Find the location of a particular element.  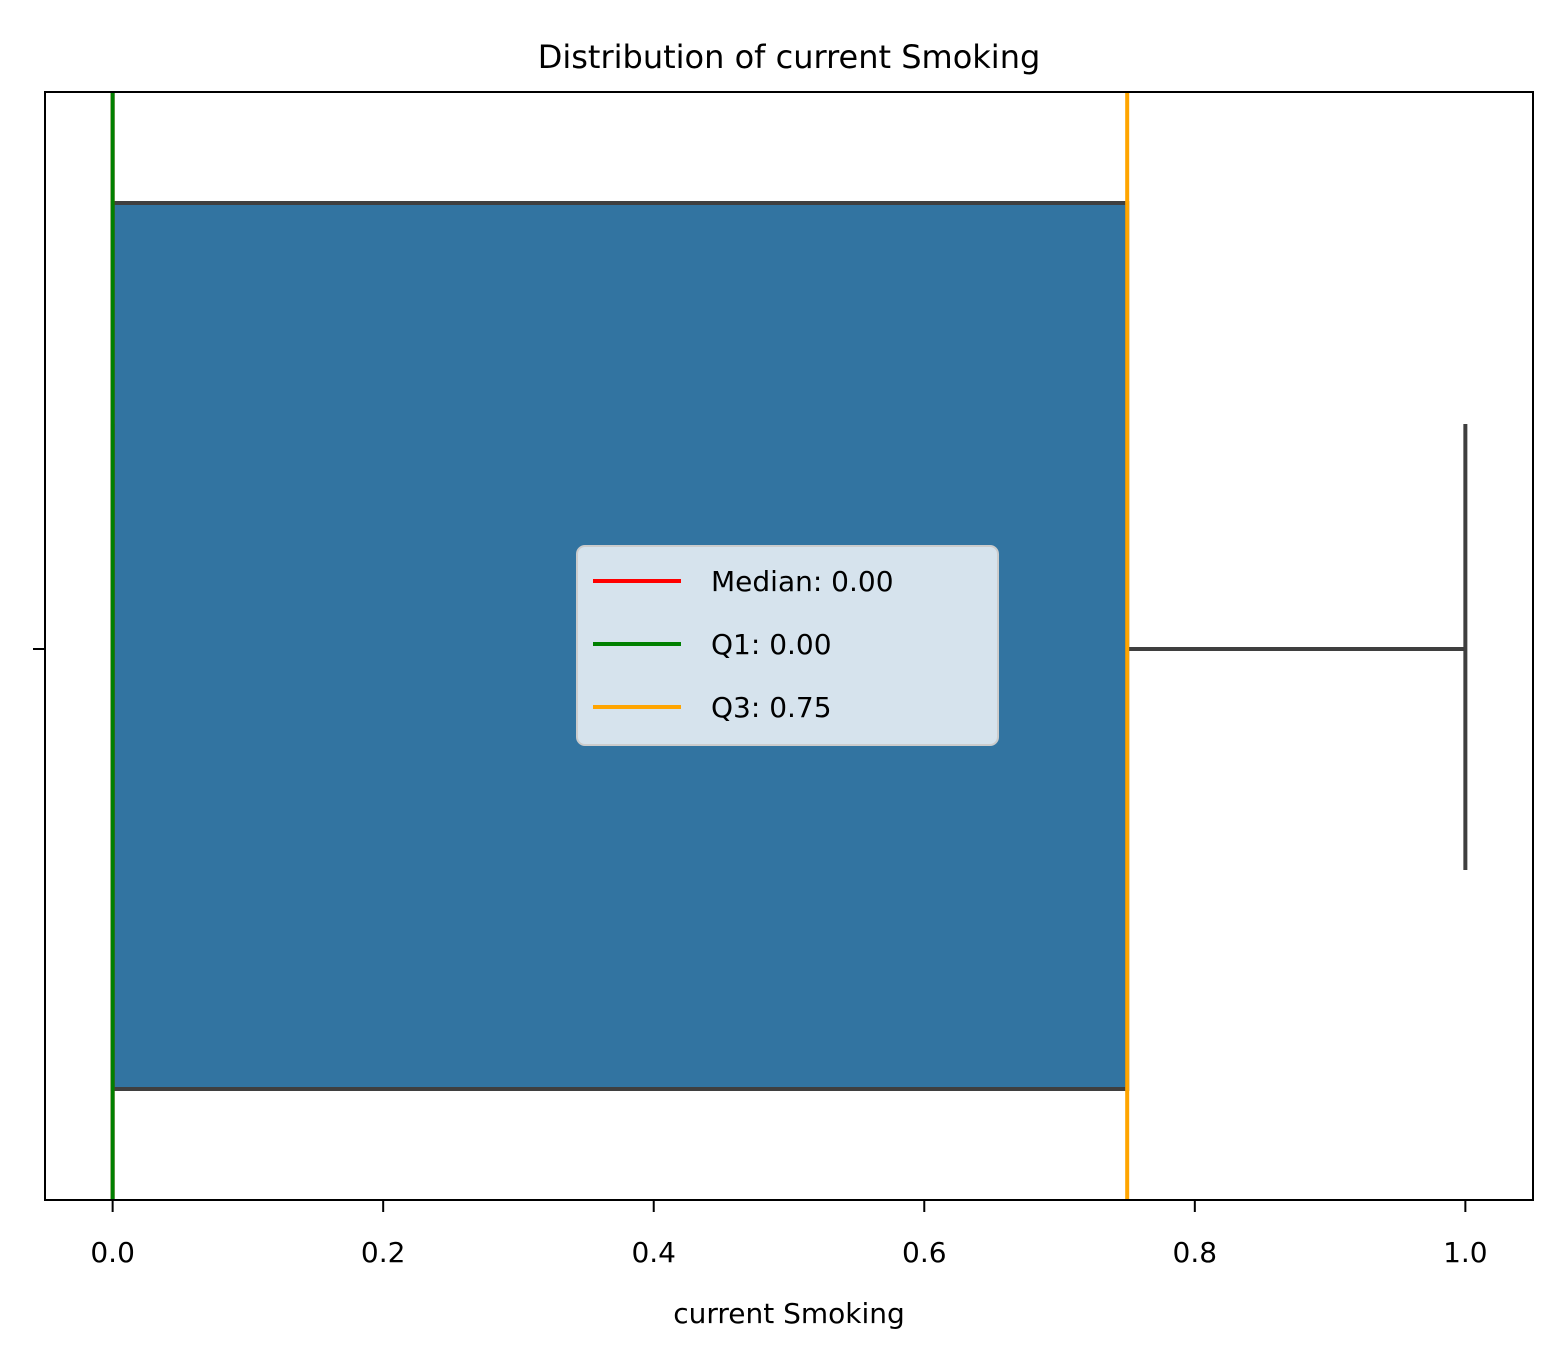

x-tick-label: 0.6 is located at coordinates (924, 1252).